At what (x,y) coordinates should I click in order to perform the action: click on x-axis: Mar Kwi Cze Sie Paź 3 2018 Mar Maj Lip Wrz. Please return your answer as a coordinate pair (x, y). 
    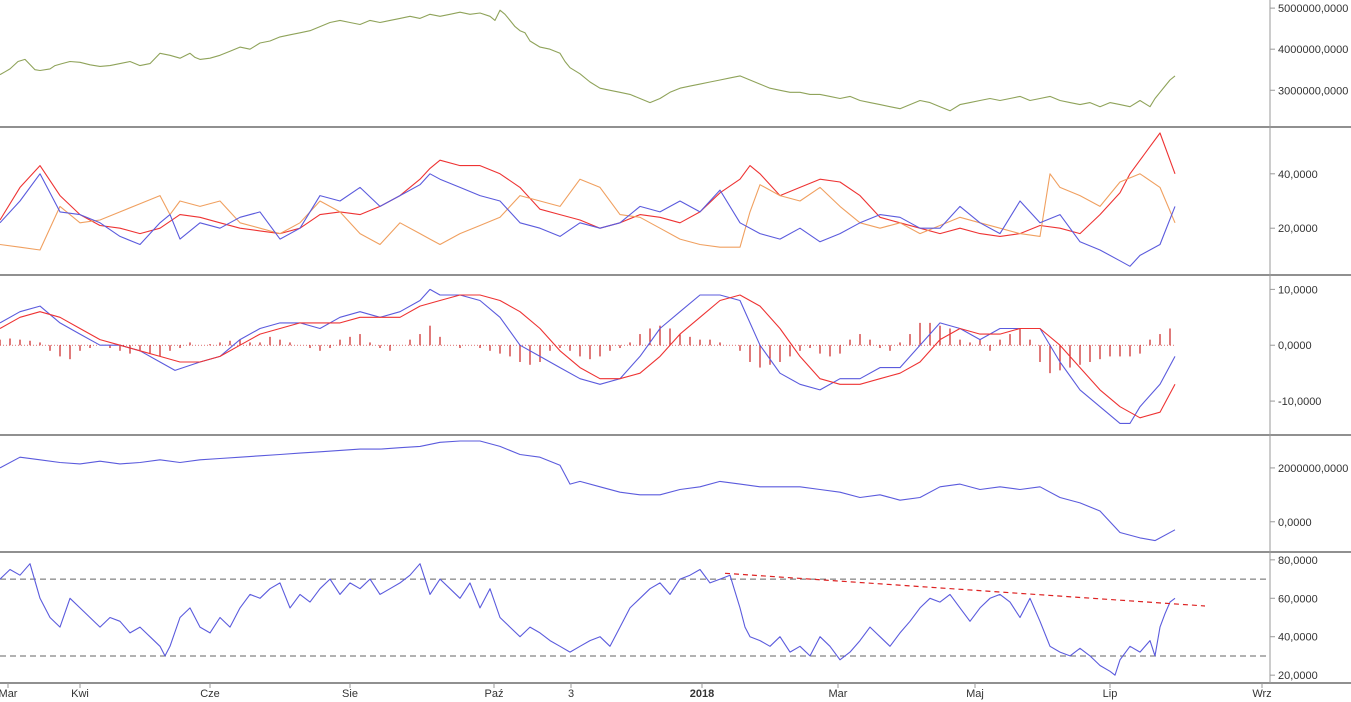
    Looking at the image, I should click on (636, 691).